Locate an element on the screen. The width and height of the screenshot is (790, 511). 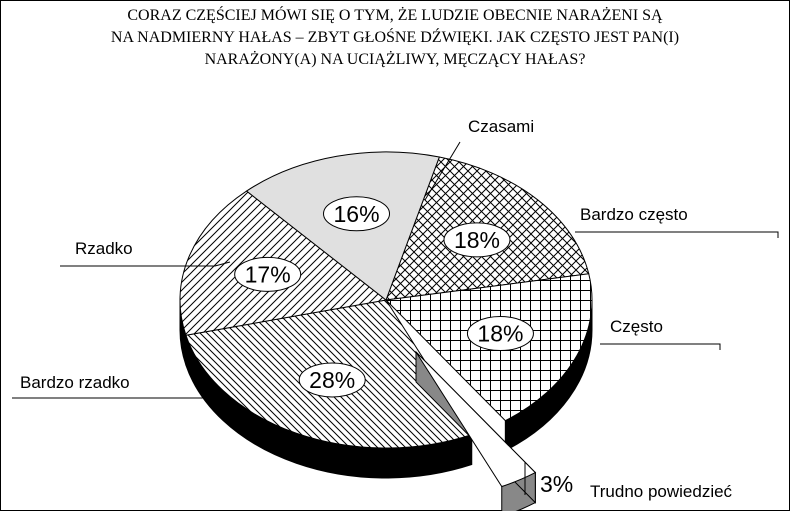
category-label: Bardzo rzadko is located at coordinates (75, 382).